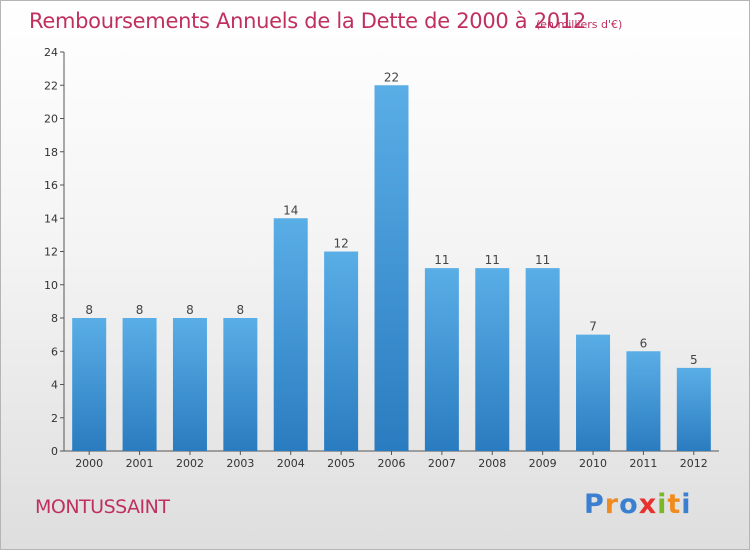  I want to click on y-tick-label: 2, so click(54, 418).